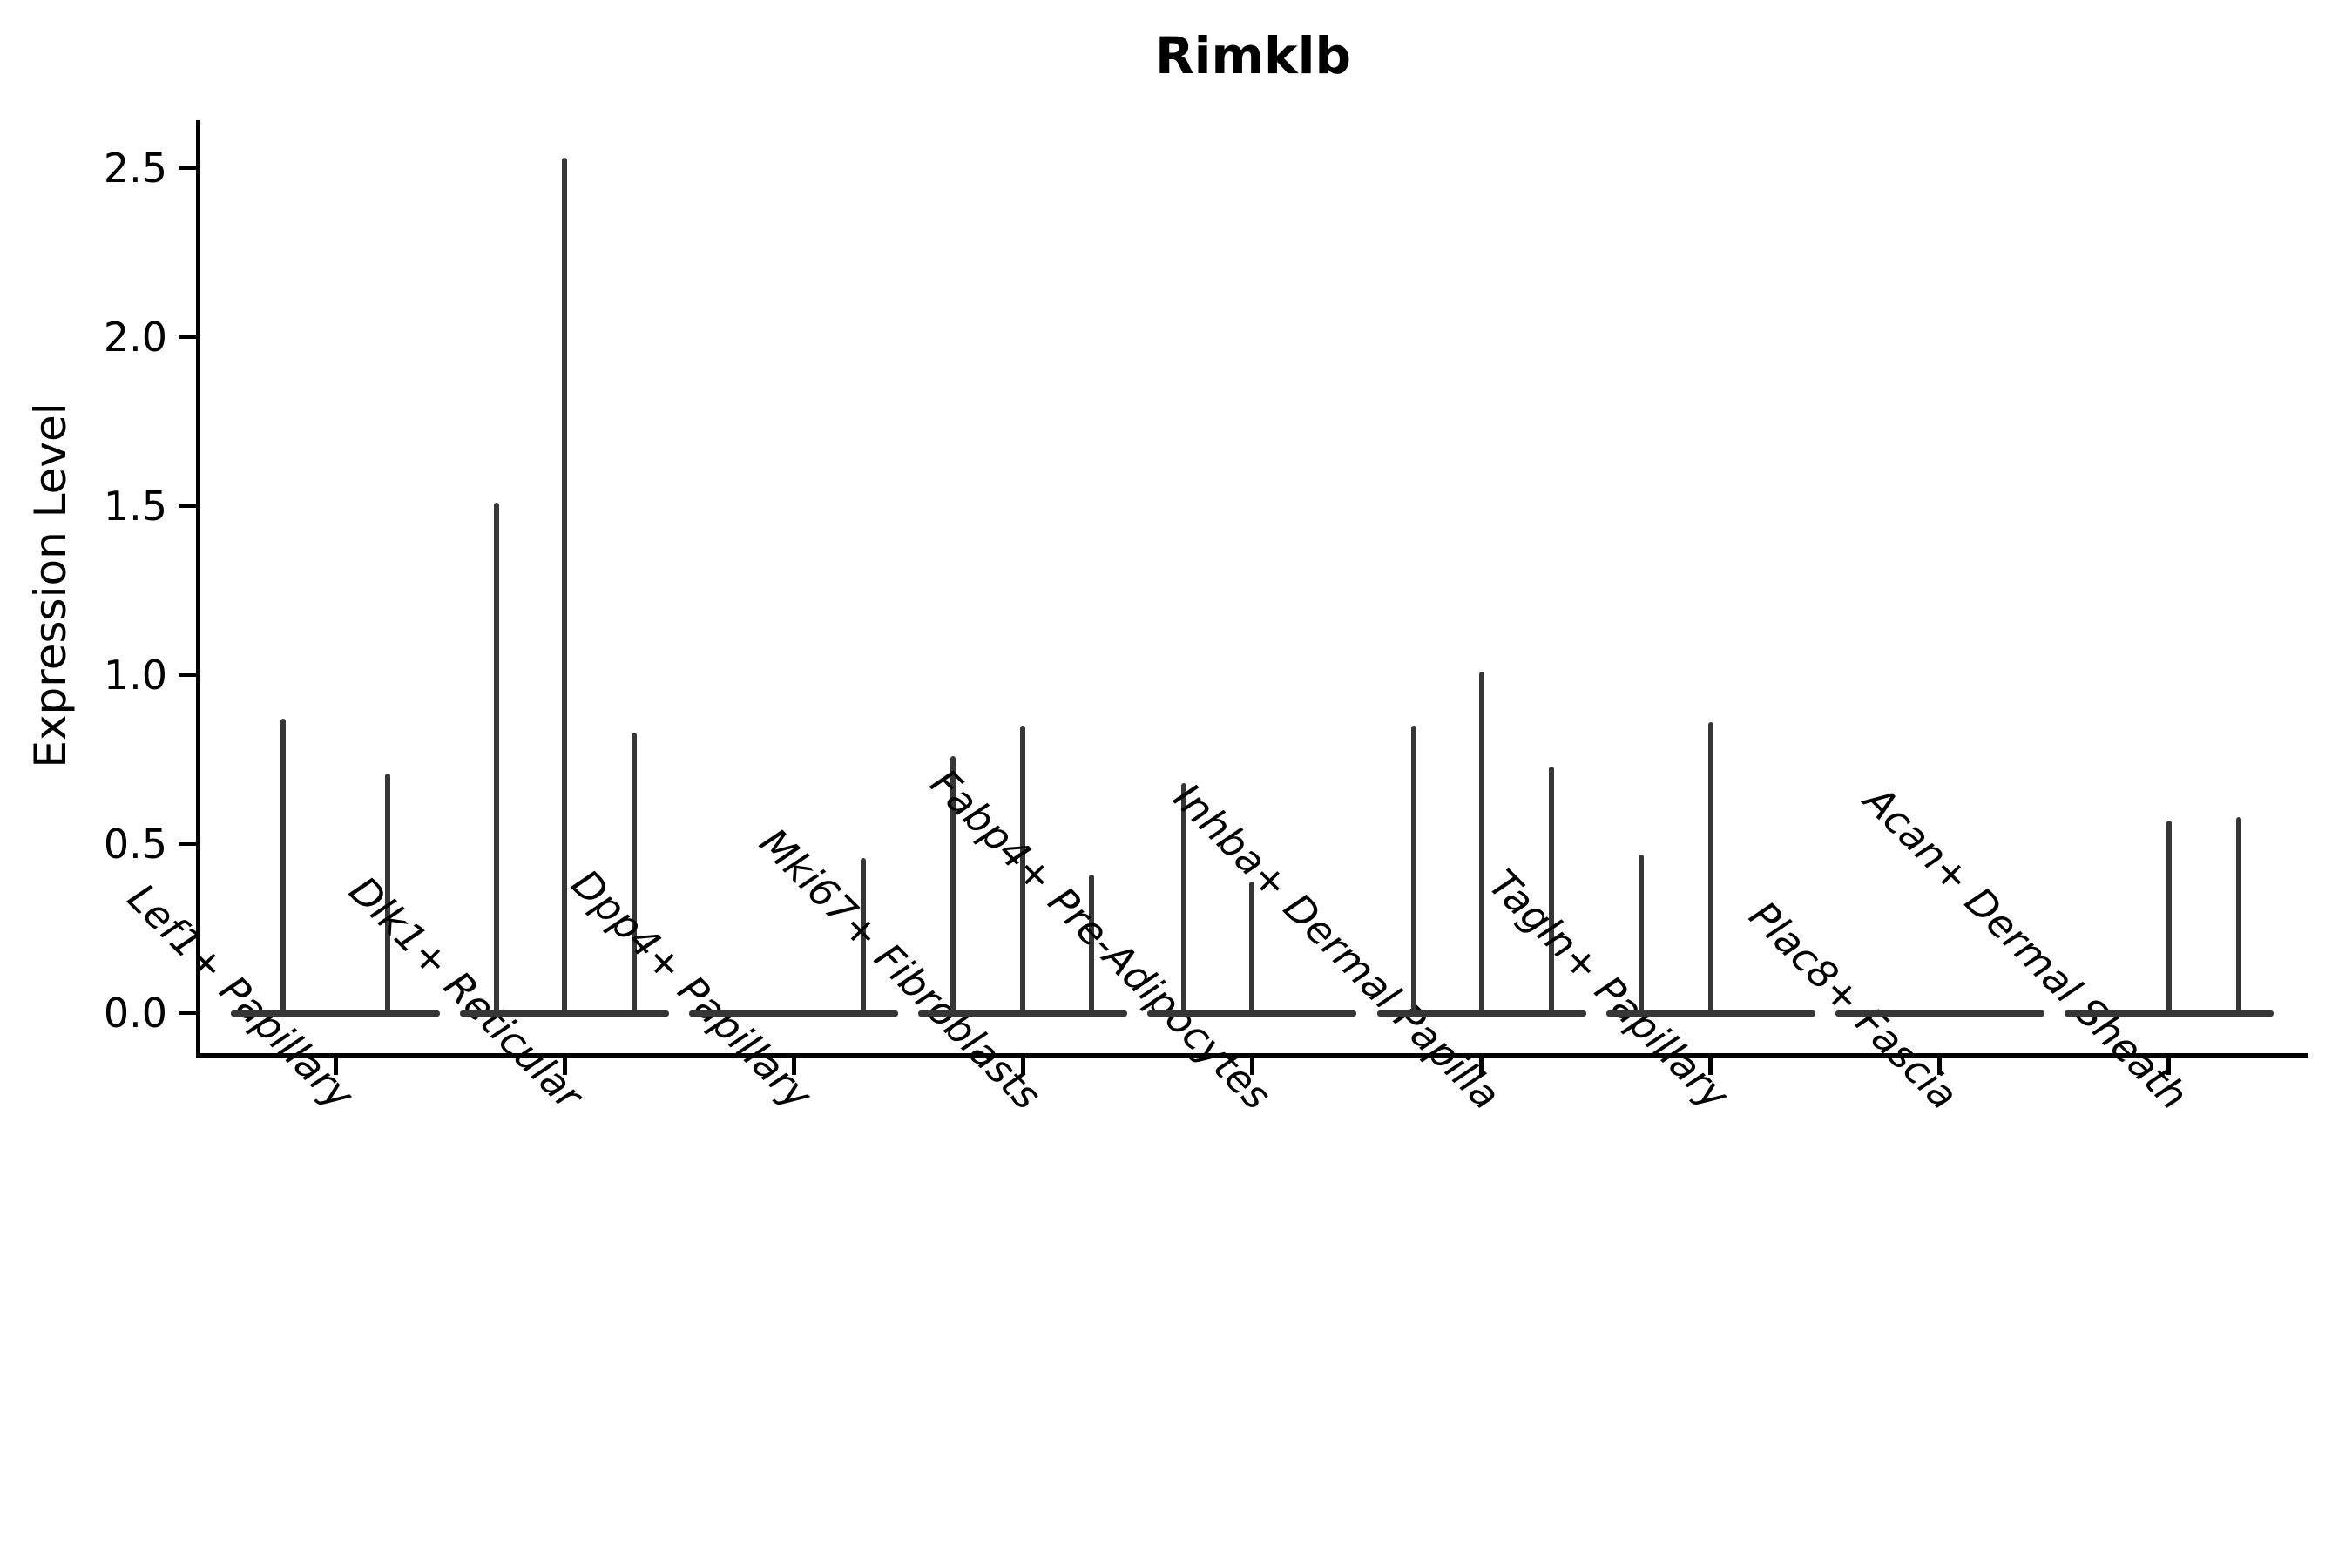 The height and width of the screenshot is (1568, 2352). I want to click on y-axis-line, so click(198, 589).